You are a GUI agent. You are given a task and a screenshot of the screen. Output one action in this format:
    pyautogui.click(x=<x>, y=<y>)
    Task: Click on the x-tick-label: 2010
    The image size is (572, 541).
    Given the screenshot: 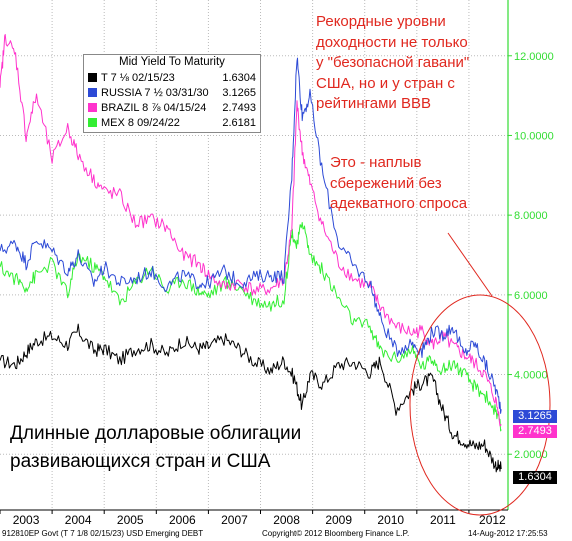 What is the action you would take?
    pyautogui.click(x=390, y=520)
    